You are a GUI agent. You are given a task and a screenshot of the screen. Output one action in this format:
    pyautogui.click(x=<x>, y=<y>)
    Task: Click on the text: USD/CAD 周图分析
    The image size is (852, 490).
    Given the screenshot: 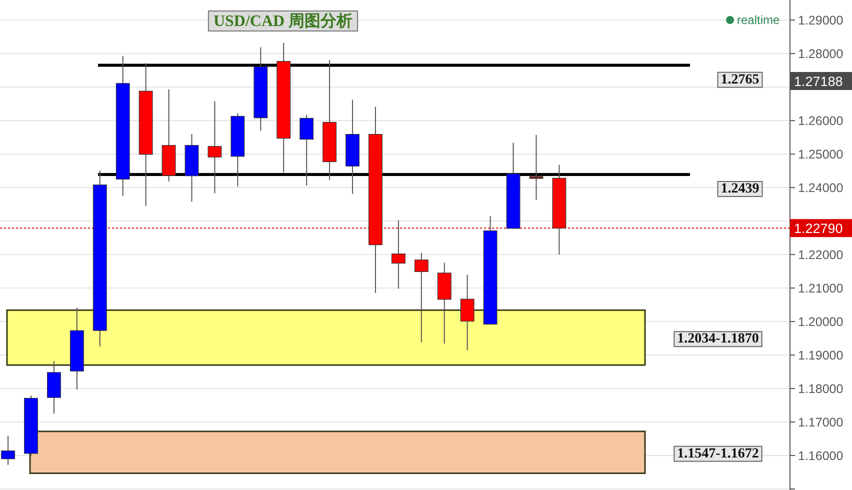 What is the action you would take?
    pyautogui.click(x=283, y=21)
    